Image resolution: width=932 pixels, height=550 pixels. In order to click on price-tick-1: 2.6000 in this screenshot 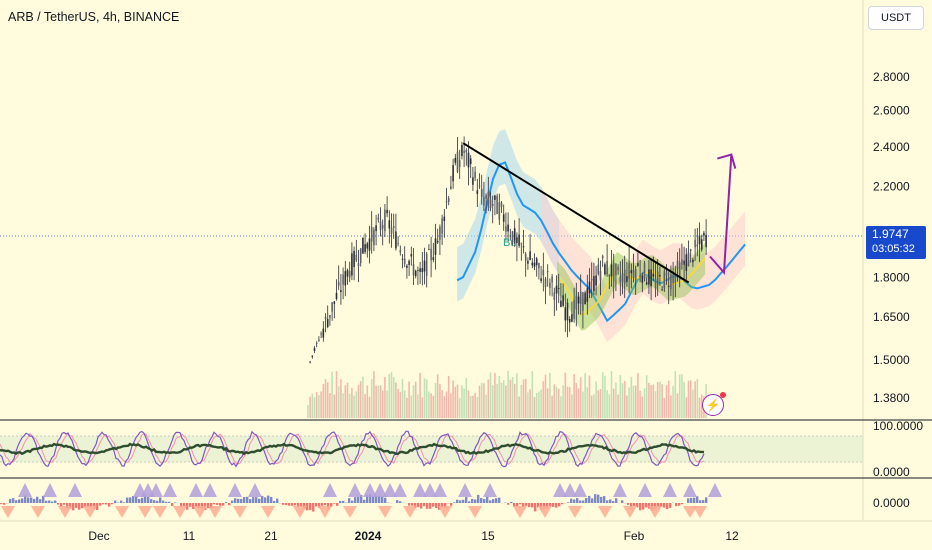, I will do `click(891, 111)`.